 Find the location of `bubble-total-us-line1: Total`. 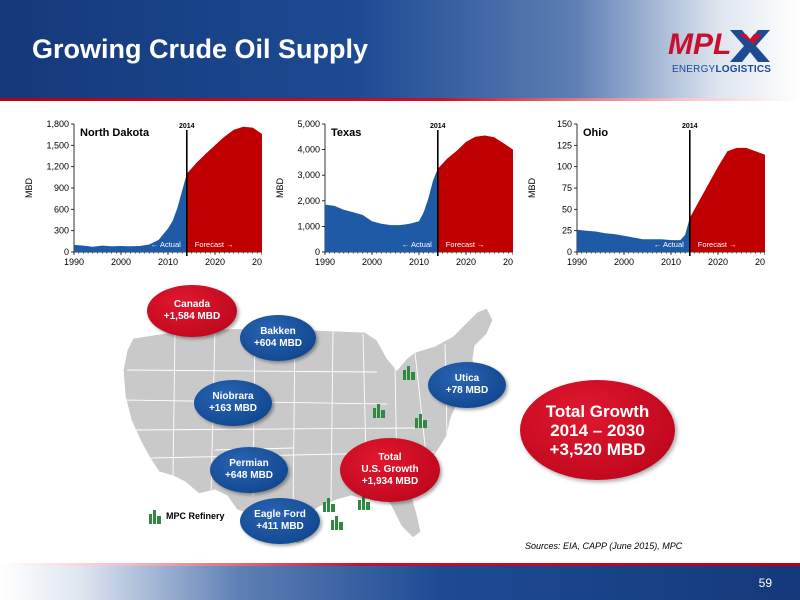

bubble-total-us-line1: Total is located at coordinates (390, 457).